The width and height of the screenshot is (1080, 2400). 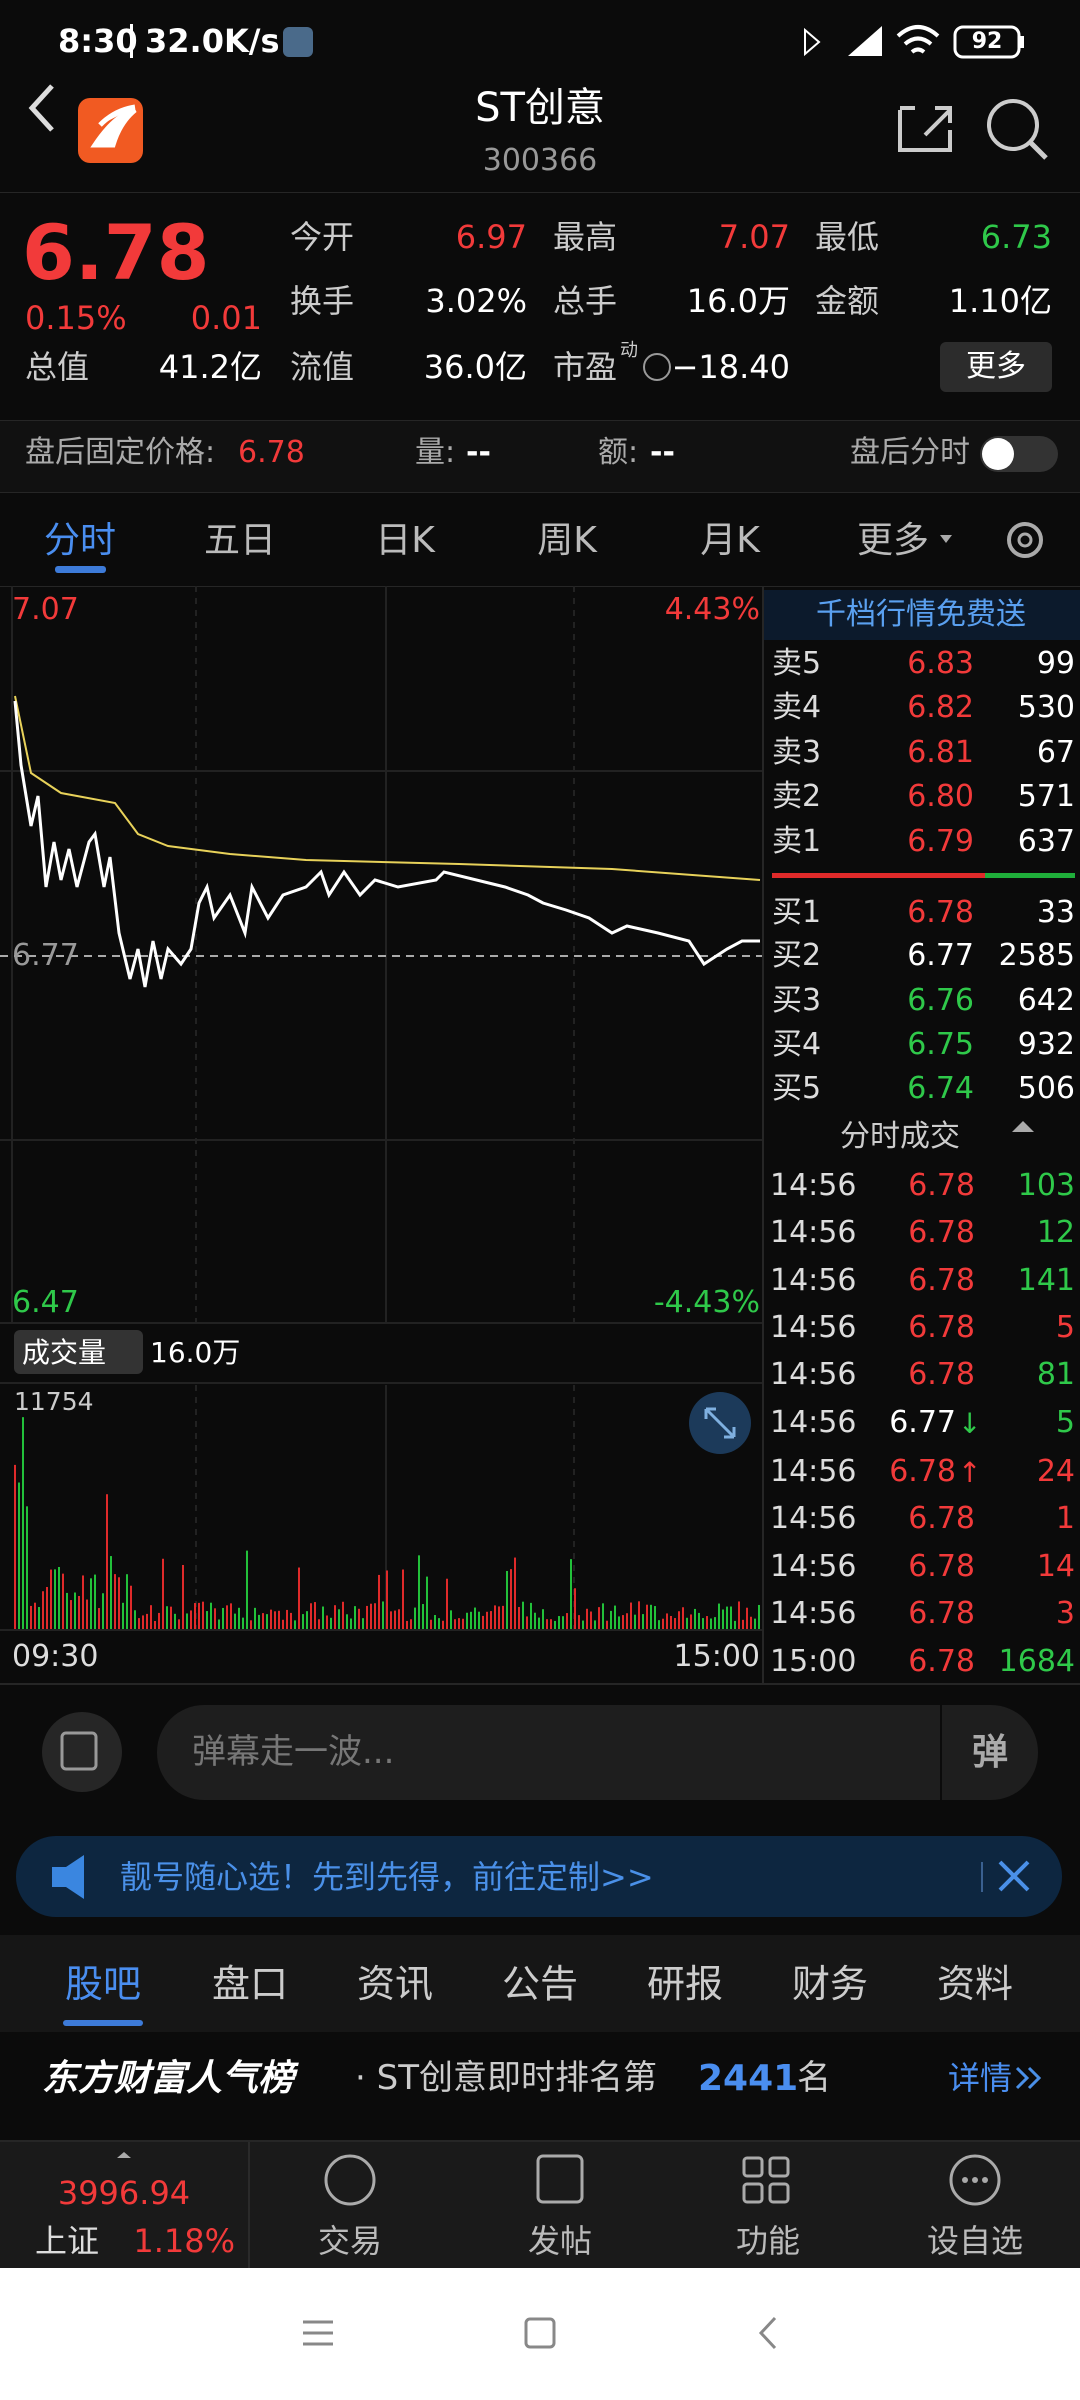 What do you see at coordinates (1046, 1089) in the screenshot?
I see `book-volume: 506` at bounding box center [1046, 1089].